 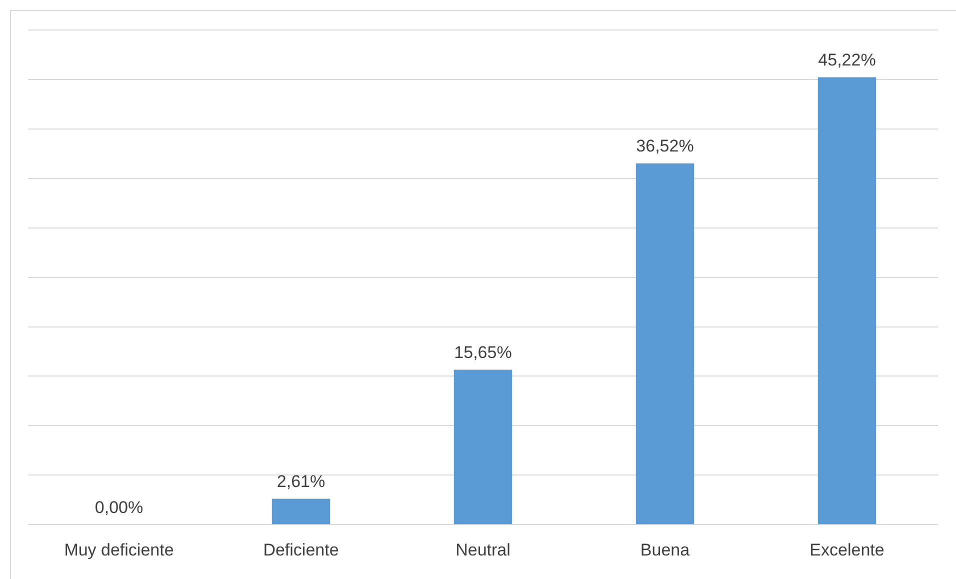 I want to click on data-label: 15,65%, so click(x=483, y=352).